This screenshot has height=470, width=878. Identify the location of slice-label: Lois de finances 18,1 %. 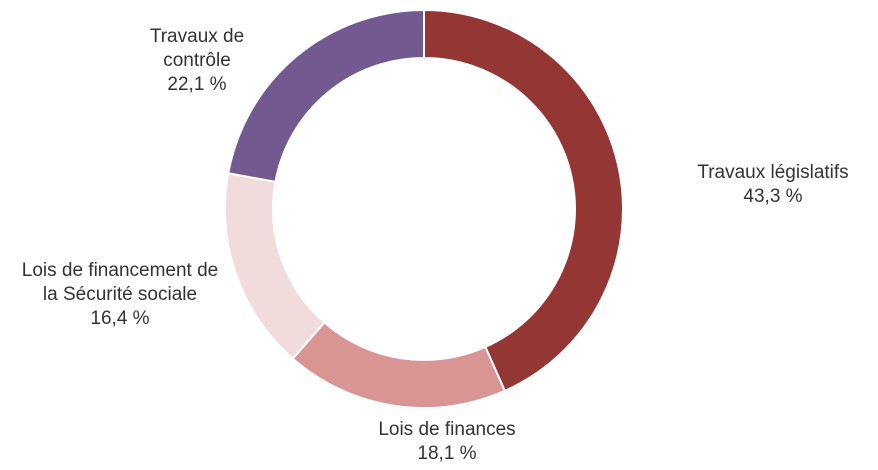
(447, 442).